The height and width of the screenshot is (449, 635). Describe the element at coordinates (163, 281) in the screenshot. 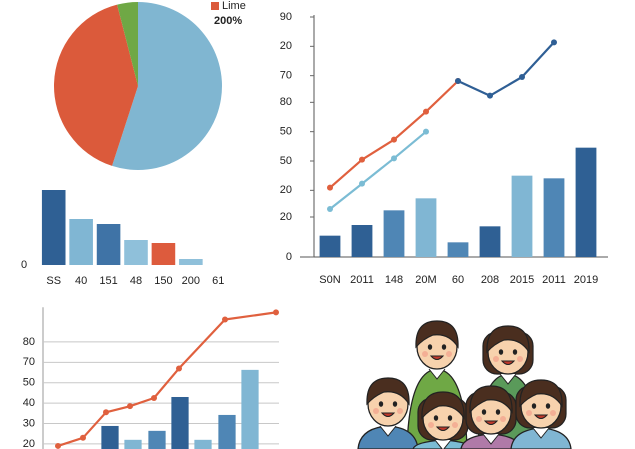

I see `x-tick-label: 150` at that location.